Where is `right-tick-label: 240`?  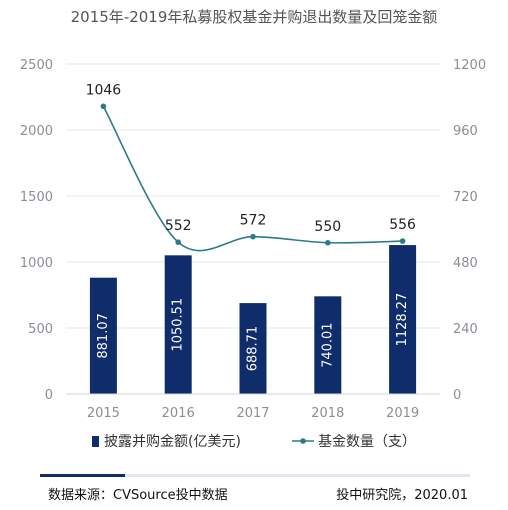 right-tick-label: 240 is located at coordinates (465, 329).